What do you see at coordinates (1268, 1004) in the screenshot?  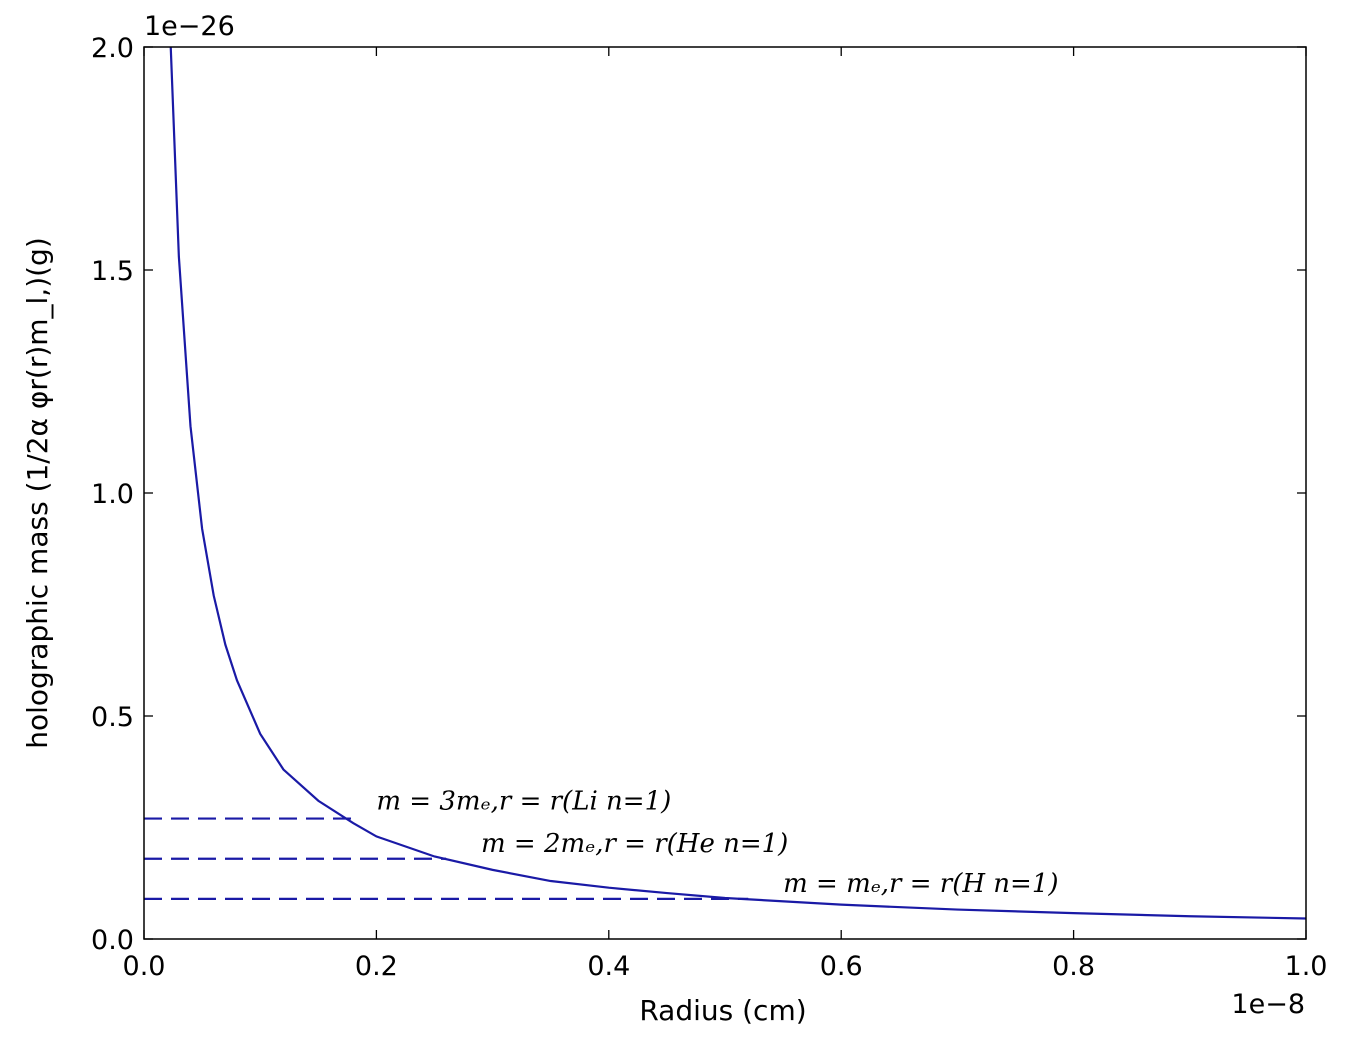 I see `x-offset-label: 1e−8` at bounding box center [1268, 1004].